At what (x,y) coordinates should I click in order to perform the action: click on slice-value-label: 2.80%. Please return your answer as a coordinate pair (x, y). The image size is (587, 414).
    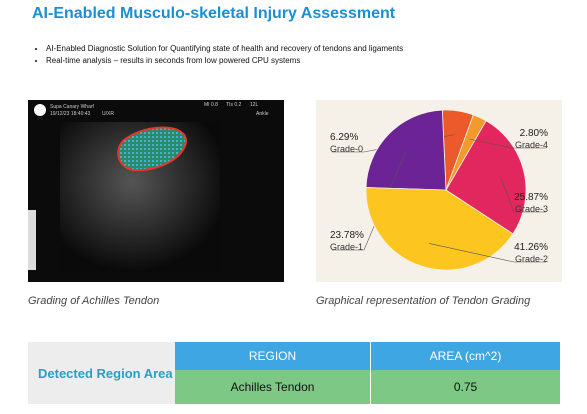
    Looking at the image, I should click on (534, 133).